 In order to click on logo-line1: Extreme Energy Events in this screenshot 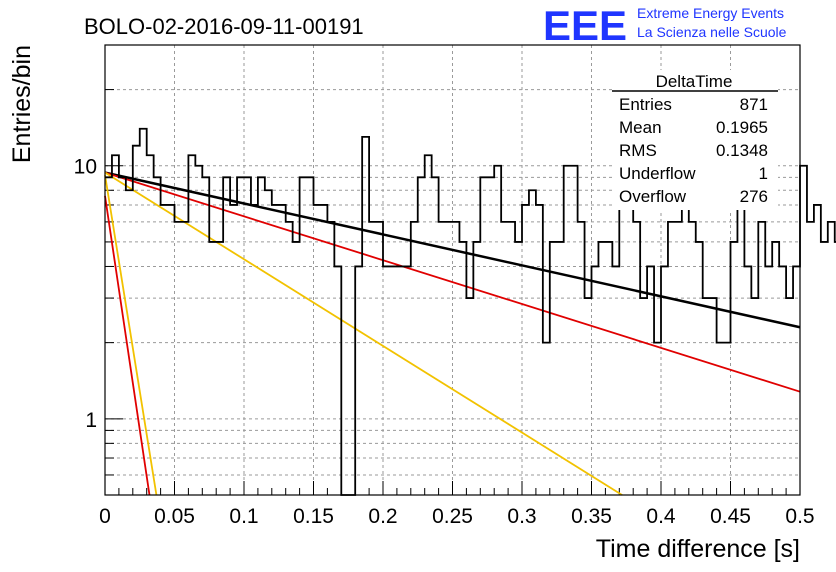, I will do `click(710, 13)`.